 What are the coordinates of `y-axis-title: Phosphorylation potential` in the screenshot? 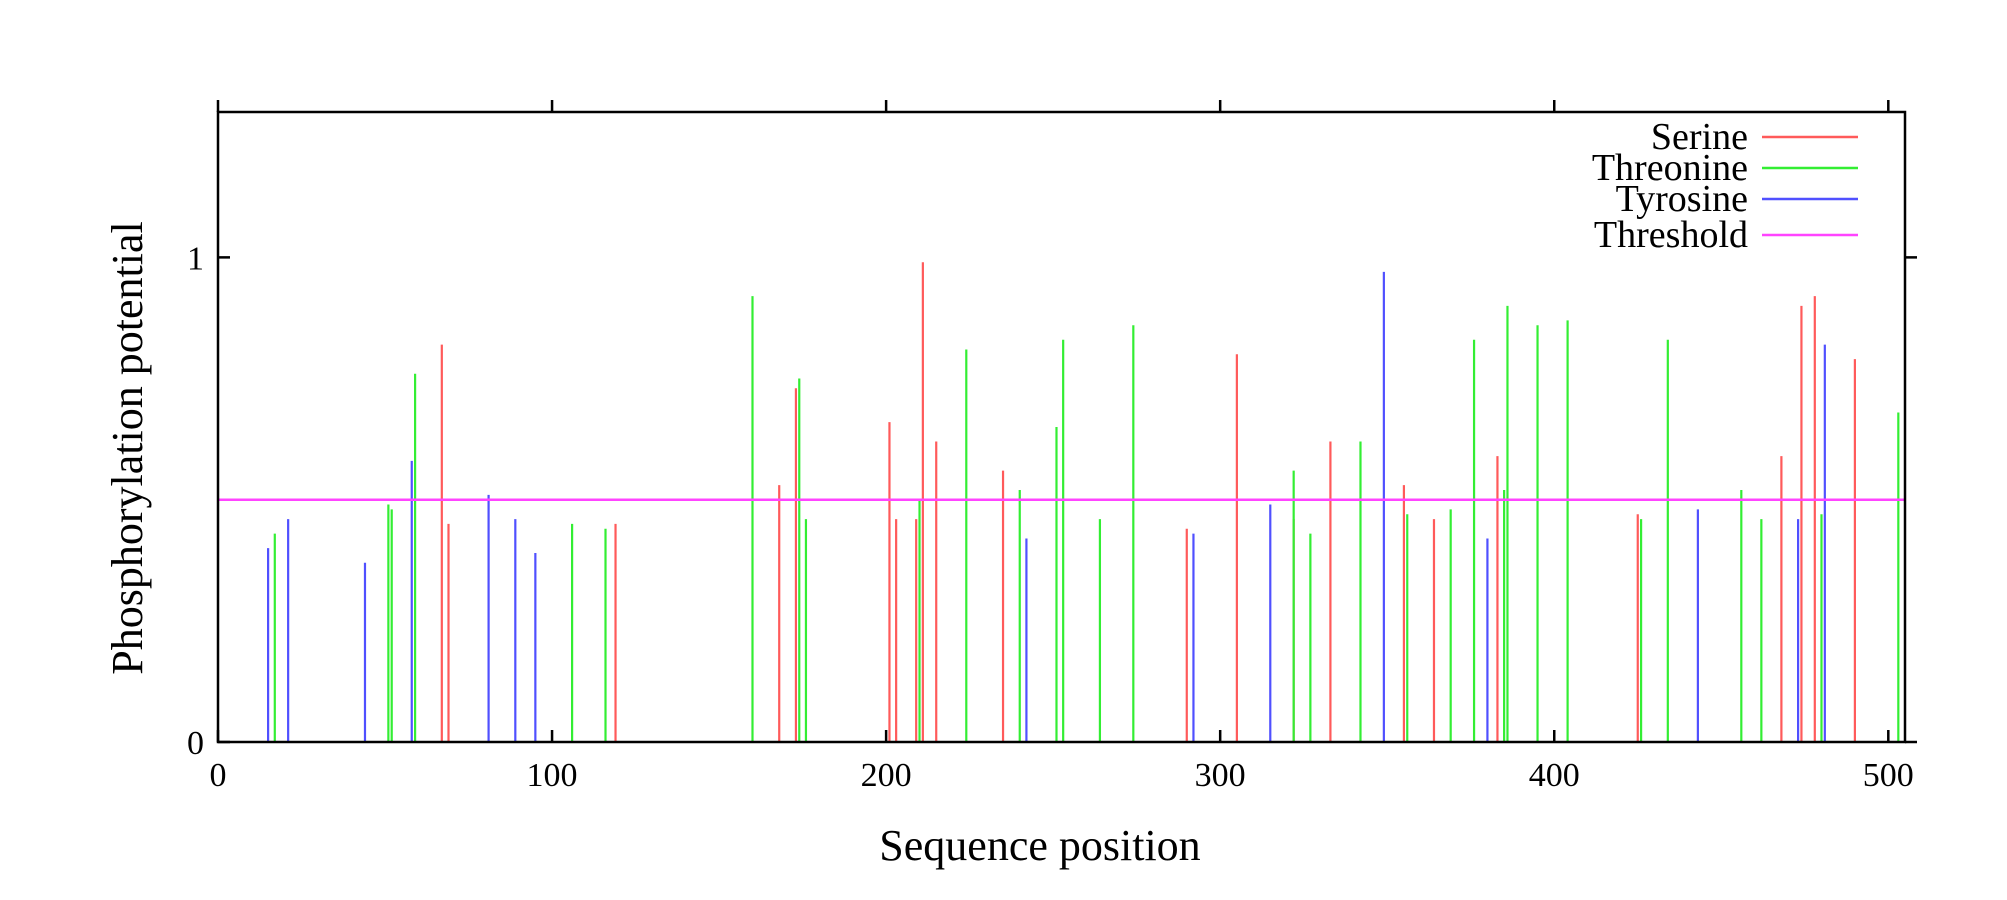 It's located at (127, 447).